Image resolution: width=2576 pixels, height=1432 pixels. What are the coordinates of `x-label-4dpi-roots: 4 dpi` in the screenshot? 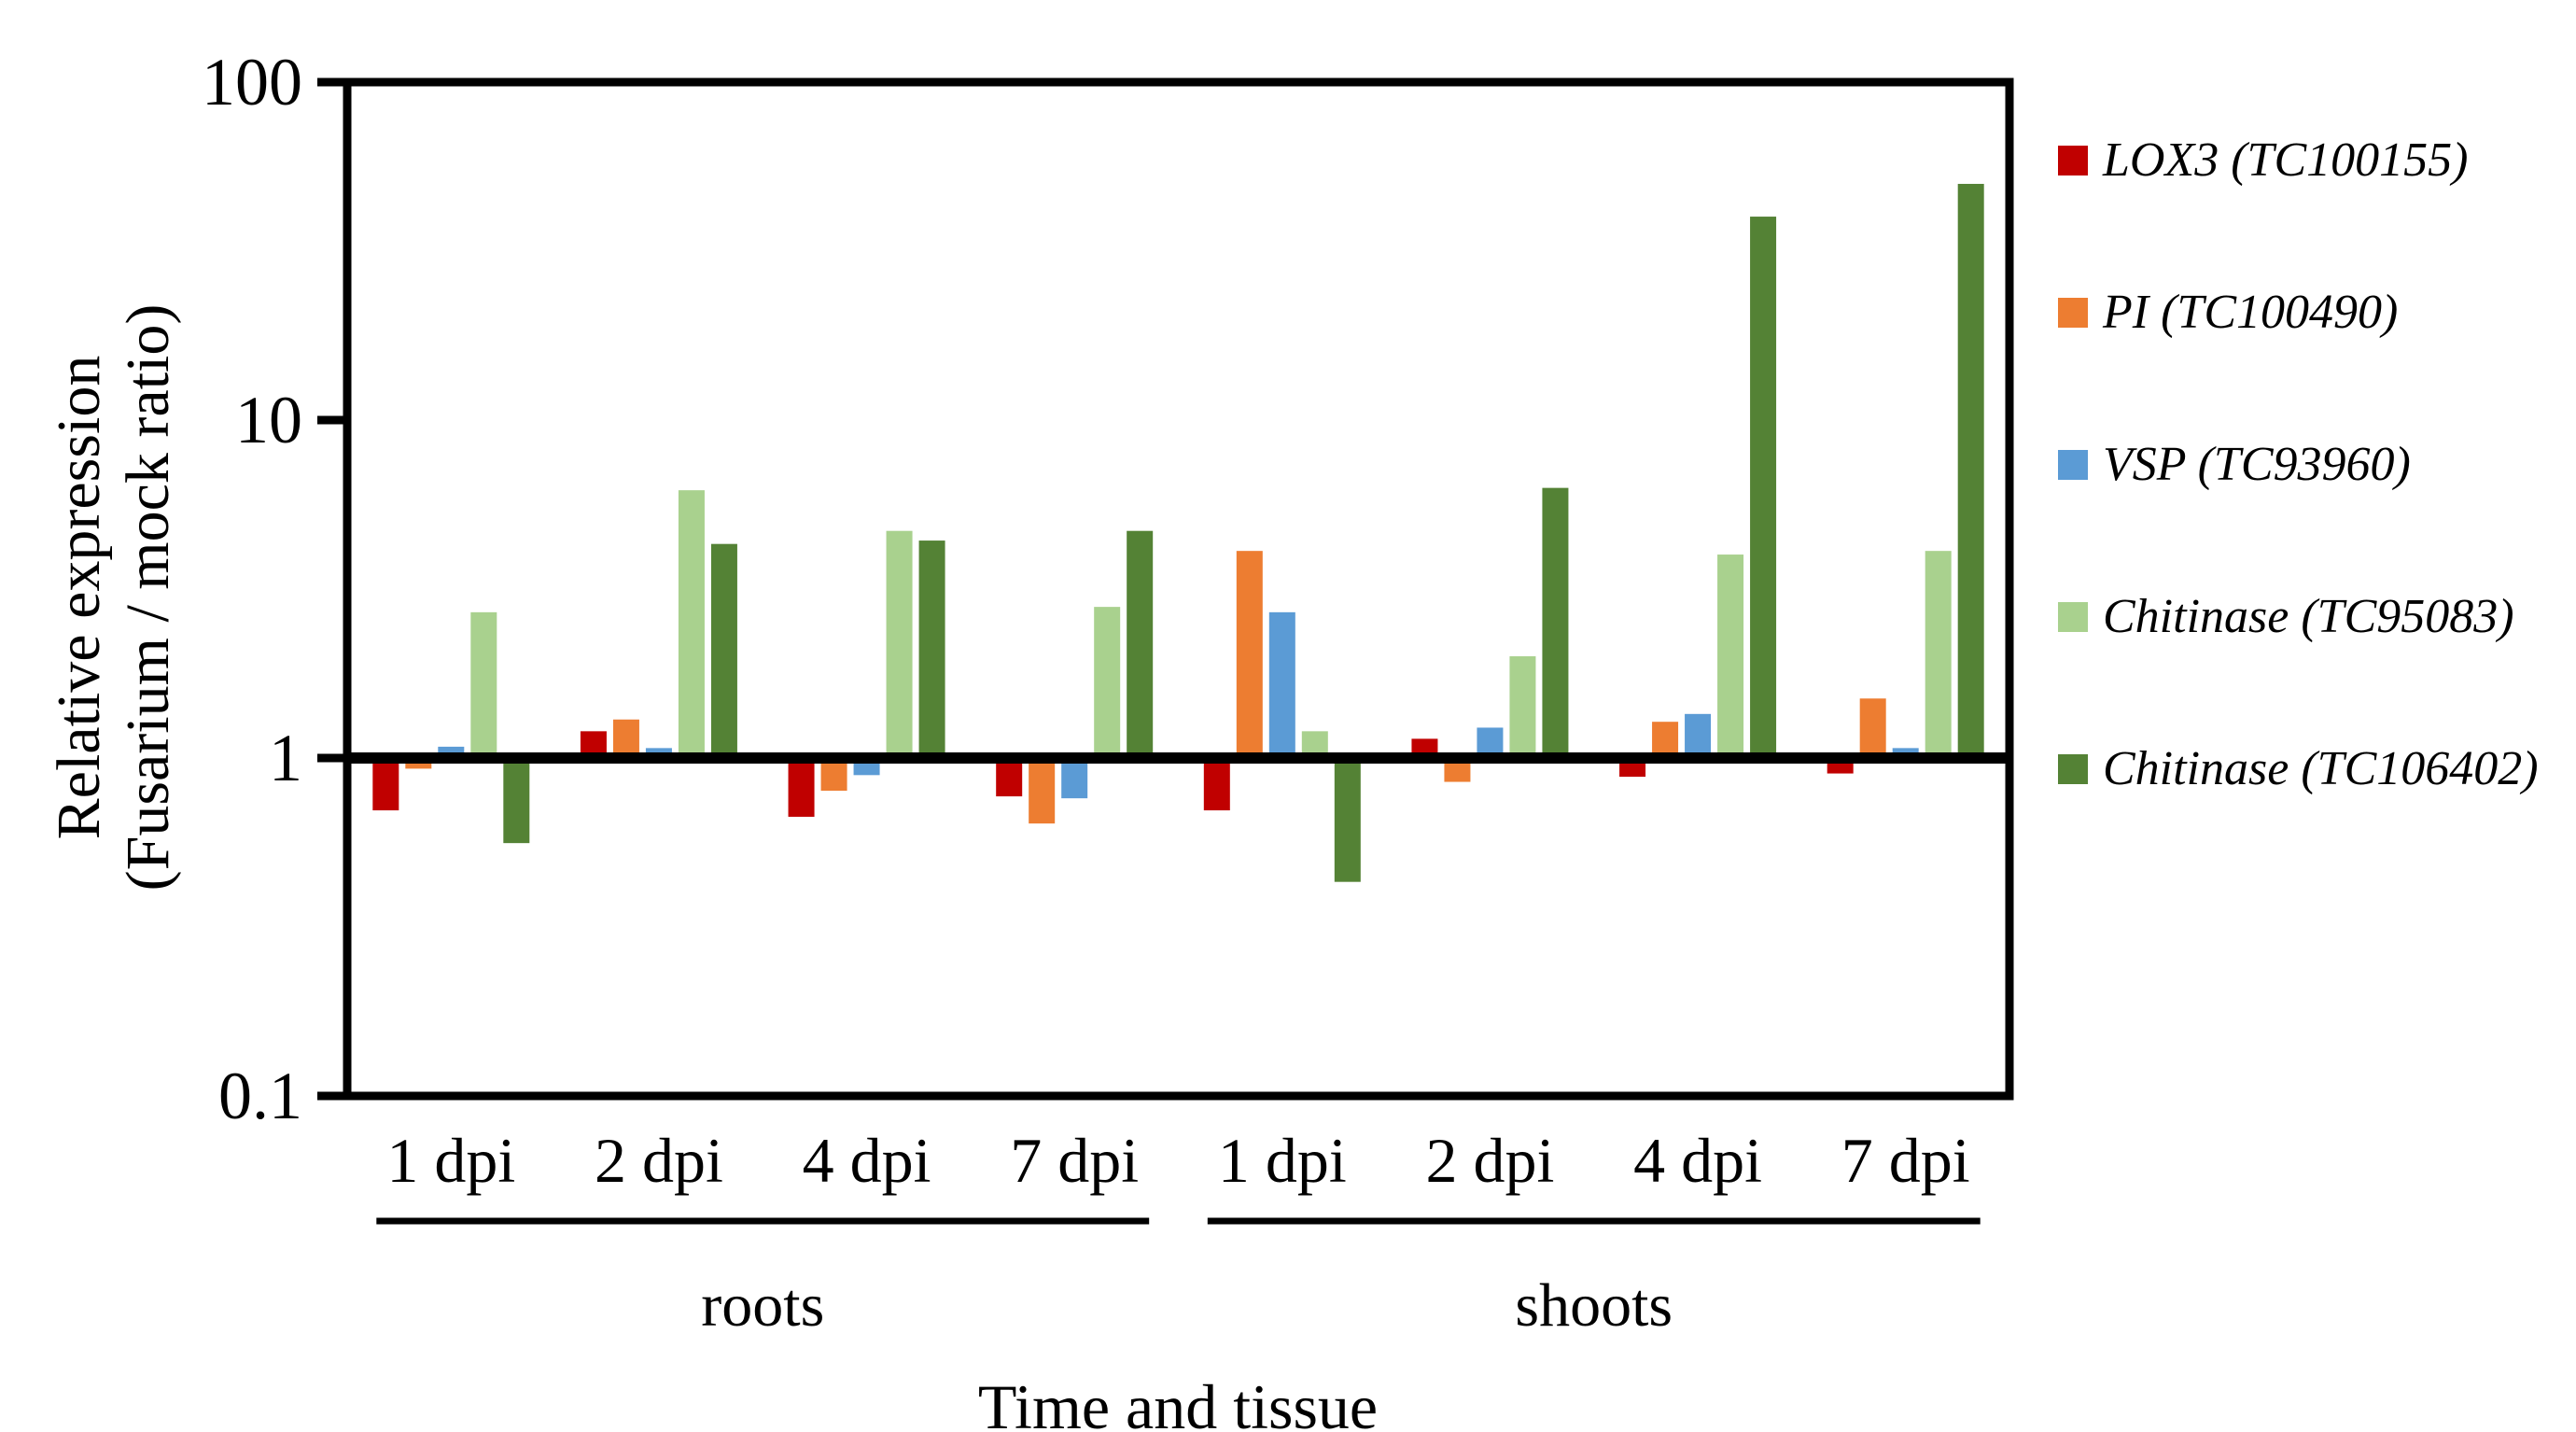 It's located at (867, 1160).